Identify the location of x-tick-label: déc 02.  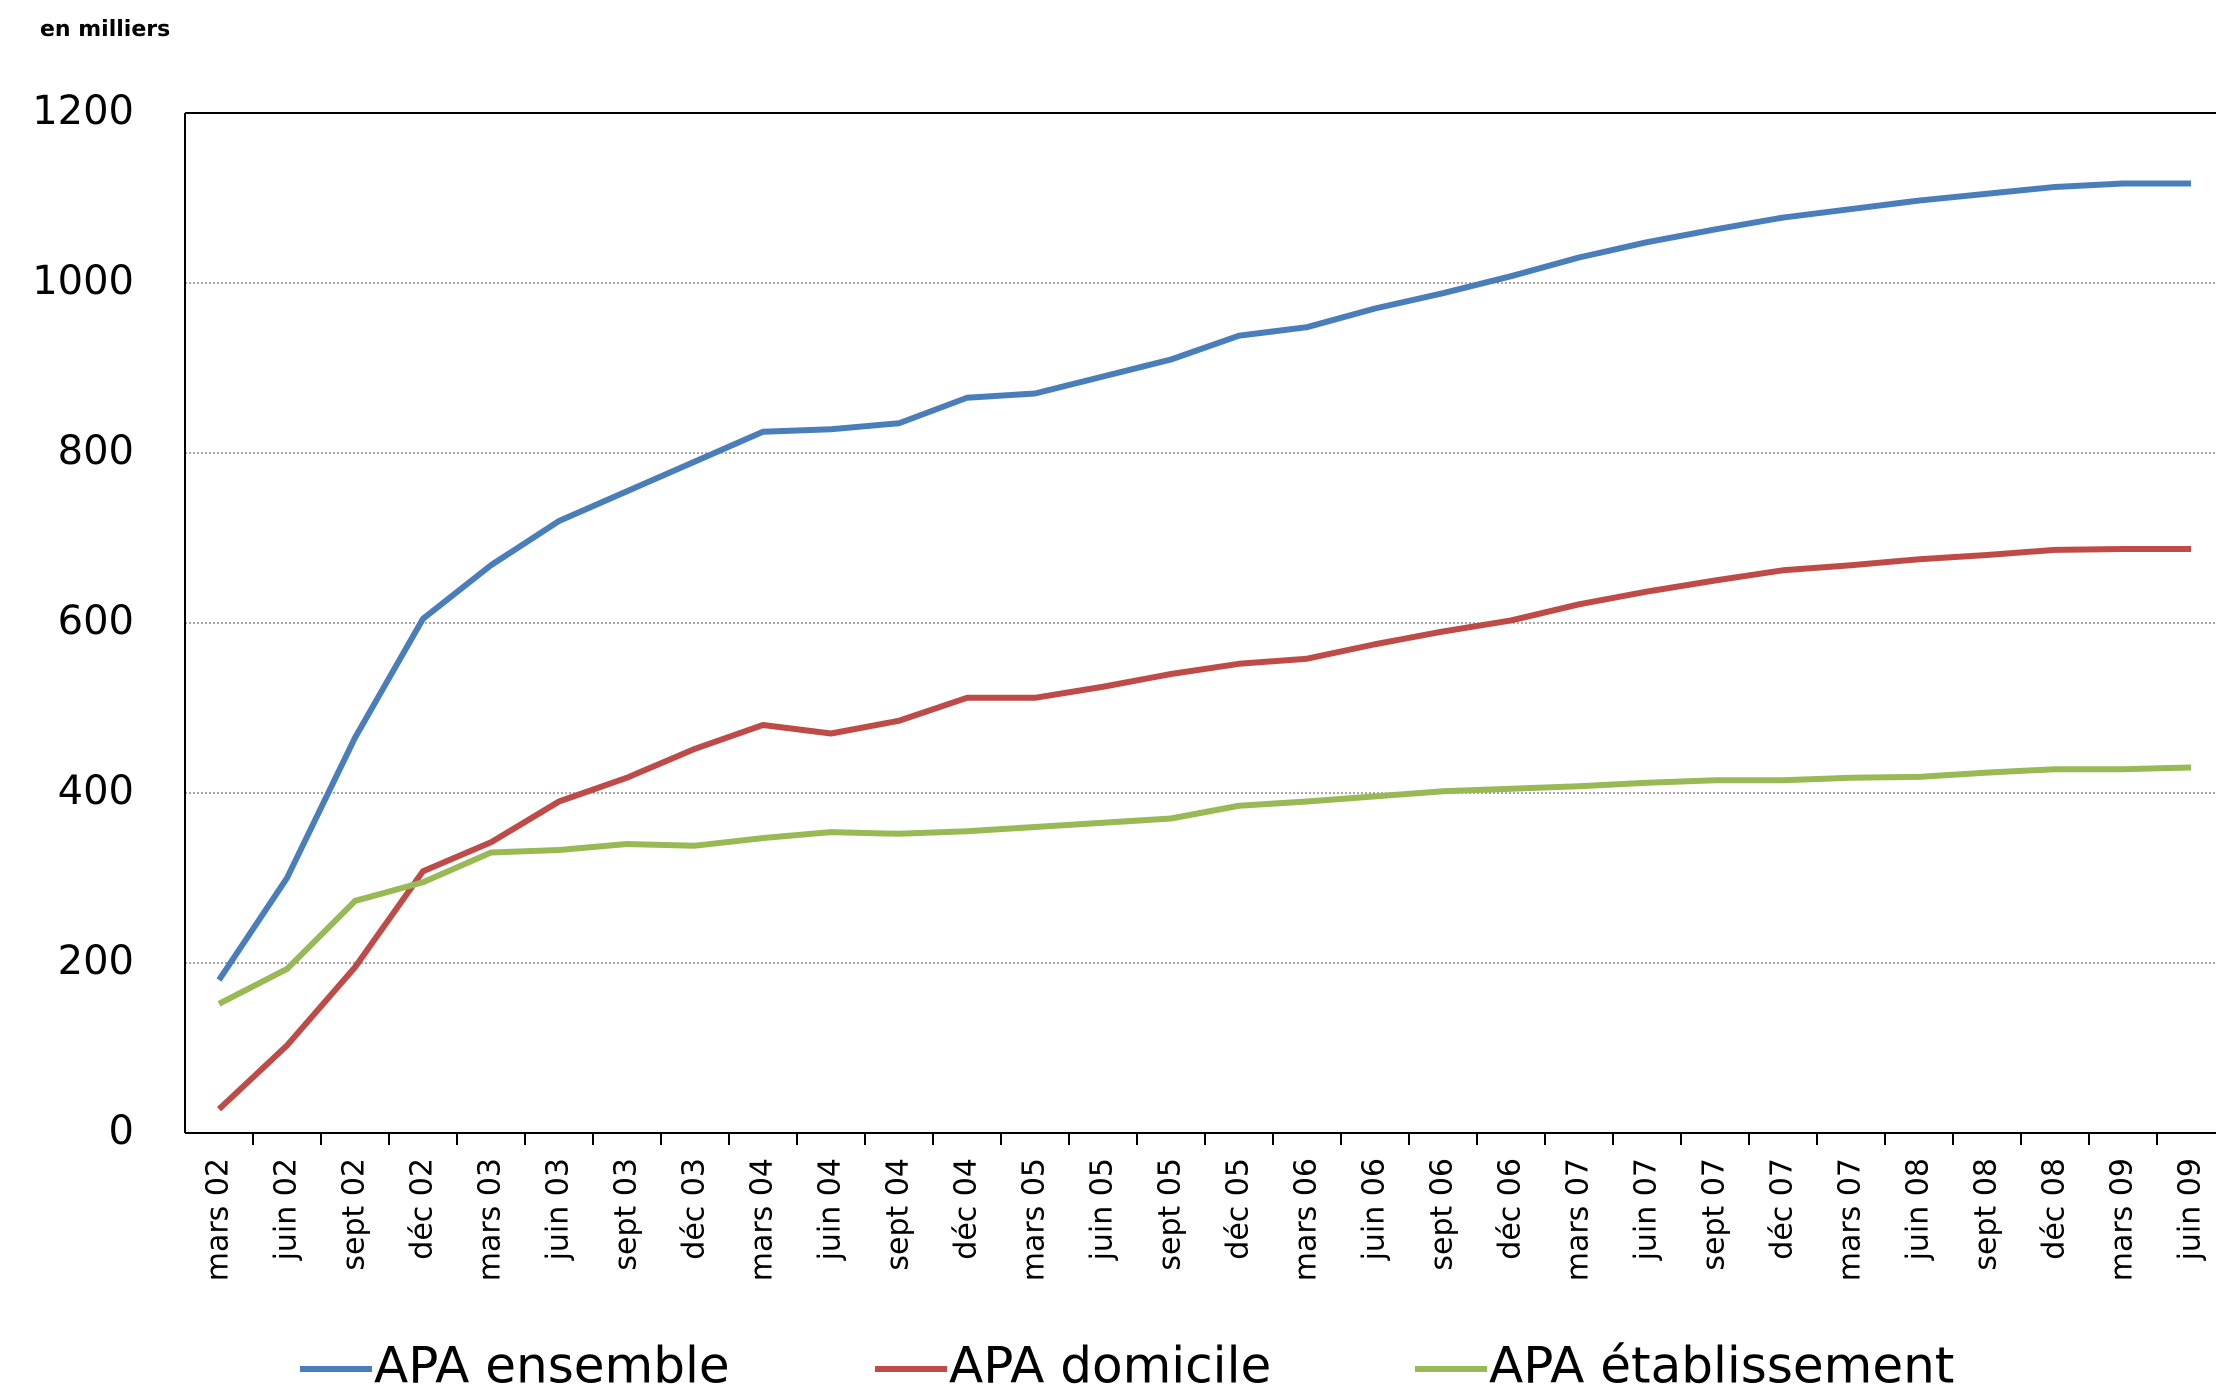
(422, 1209).